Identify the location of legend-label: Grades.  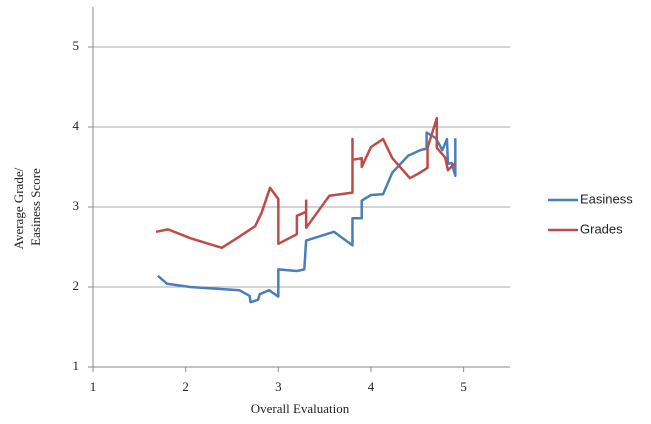
(601, 228).